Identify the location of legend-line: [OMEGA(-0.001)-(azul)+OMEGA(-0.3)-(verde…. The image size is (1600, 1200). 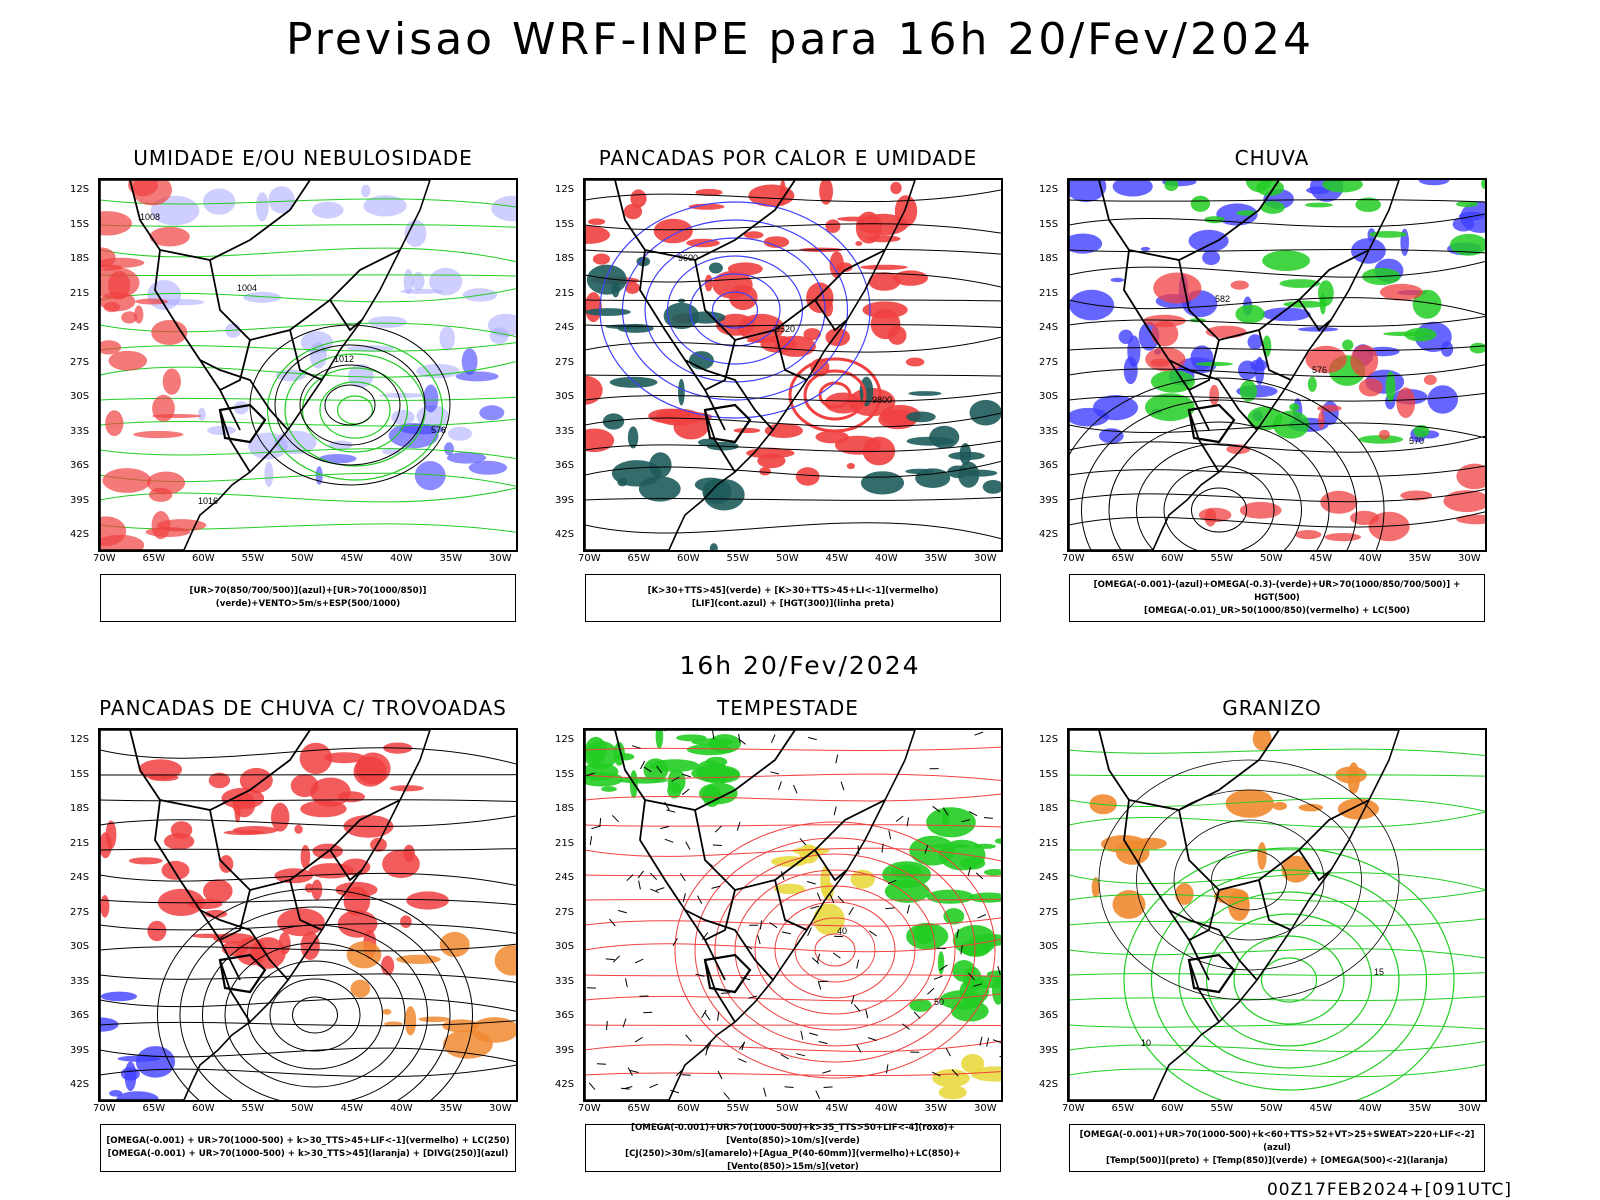
(1277, 591).